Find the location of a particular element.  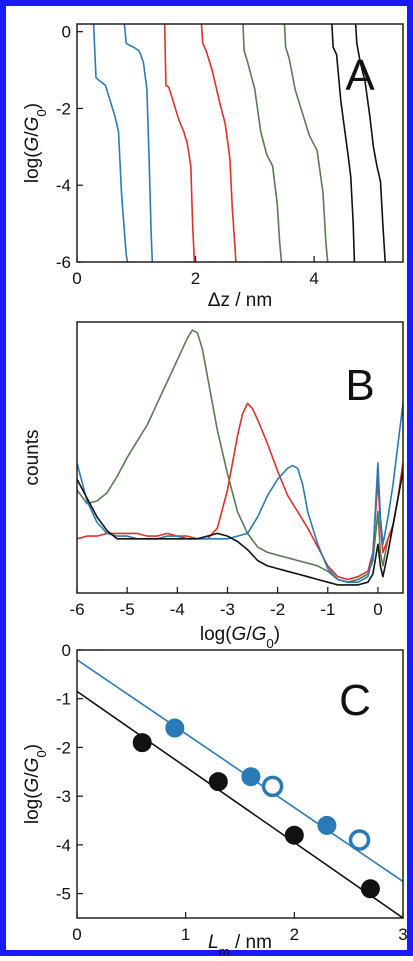

panel-label: B is located at coordinates (359, 385).